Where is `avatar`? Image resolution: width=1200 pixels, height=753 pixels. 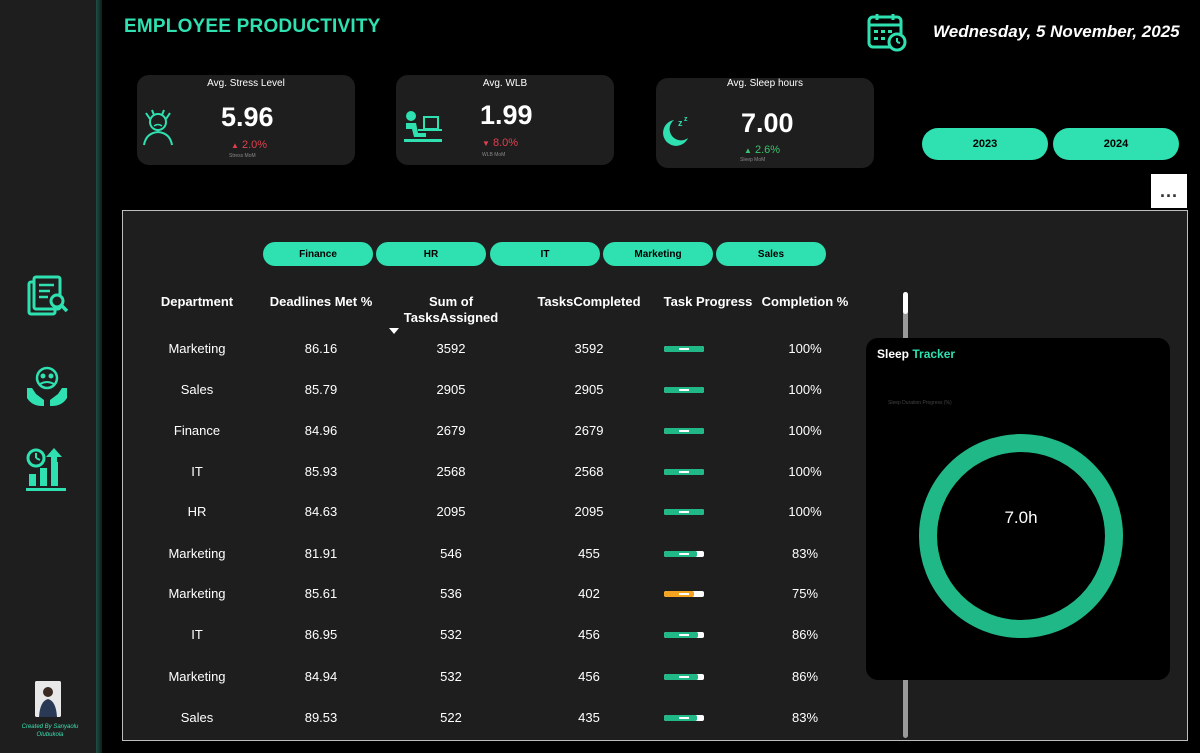
avatar is located at coordinates (48, 699).